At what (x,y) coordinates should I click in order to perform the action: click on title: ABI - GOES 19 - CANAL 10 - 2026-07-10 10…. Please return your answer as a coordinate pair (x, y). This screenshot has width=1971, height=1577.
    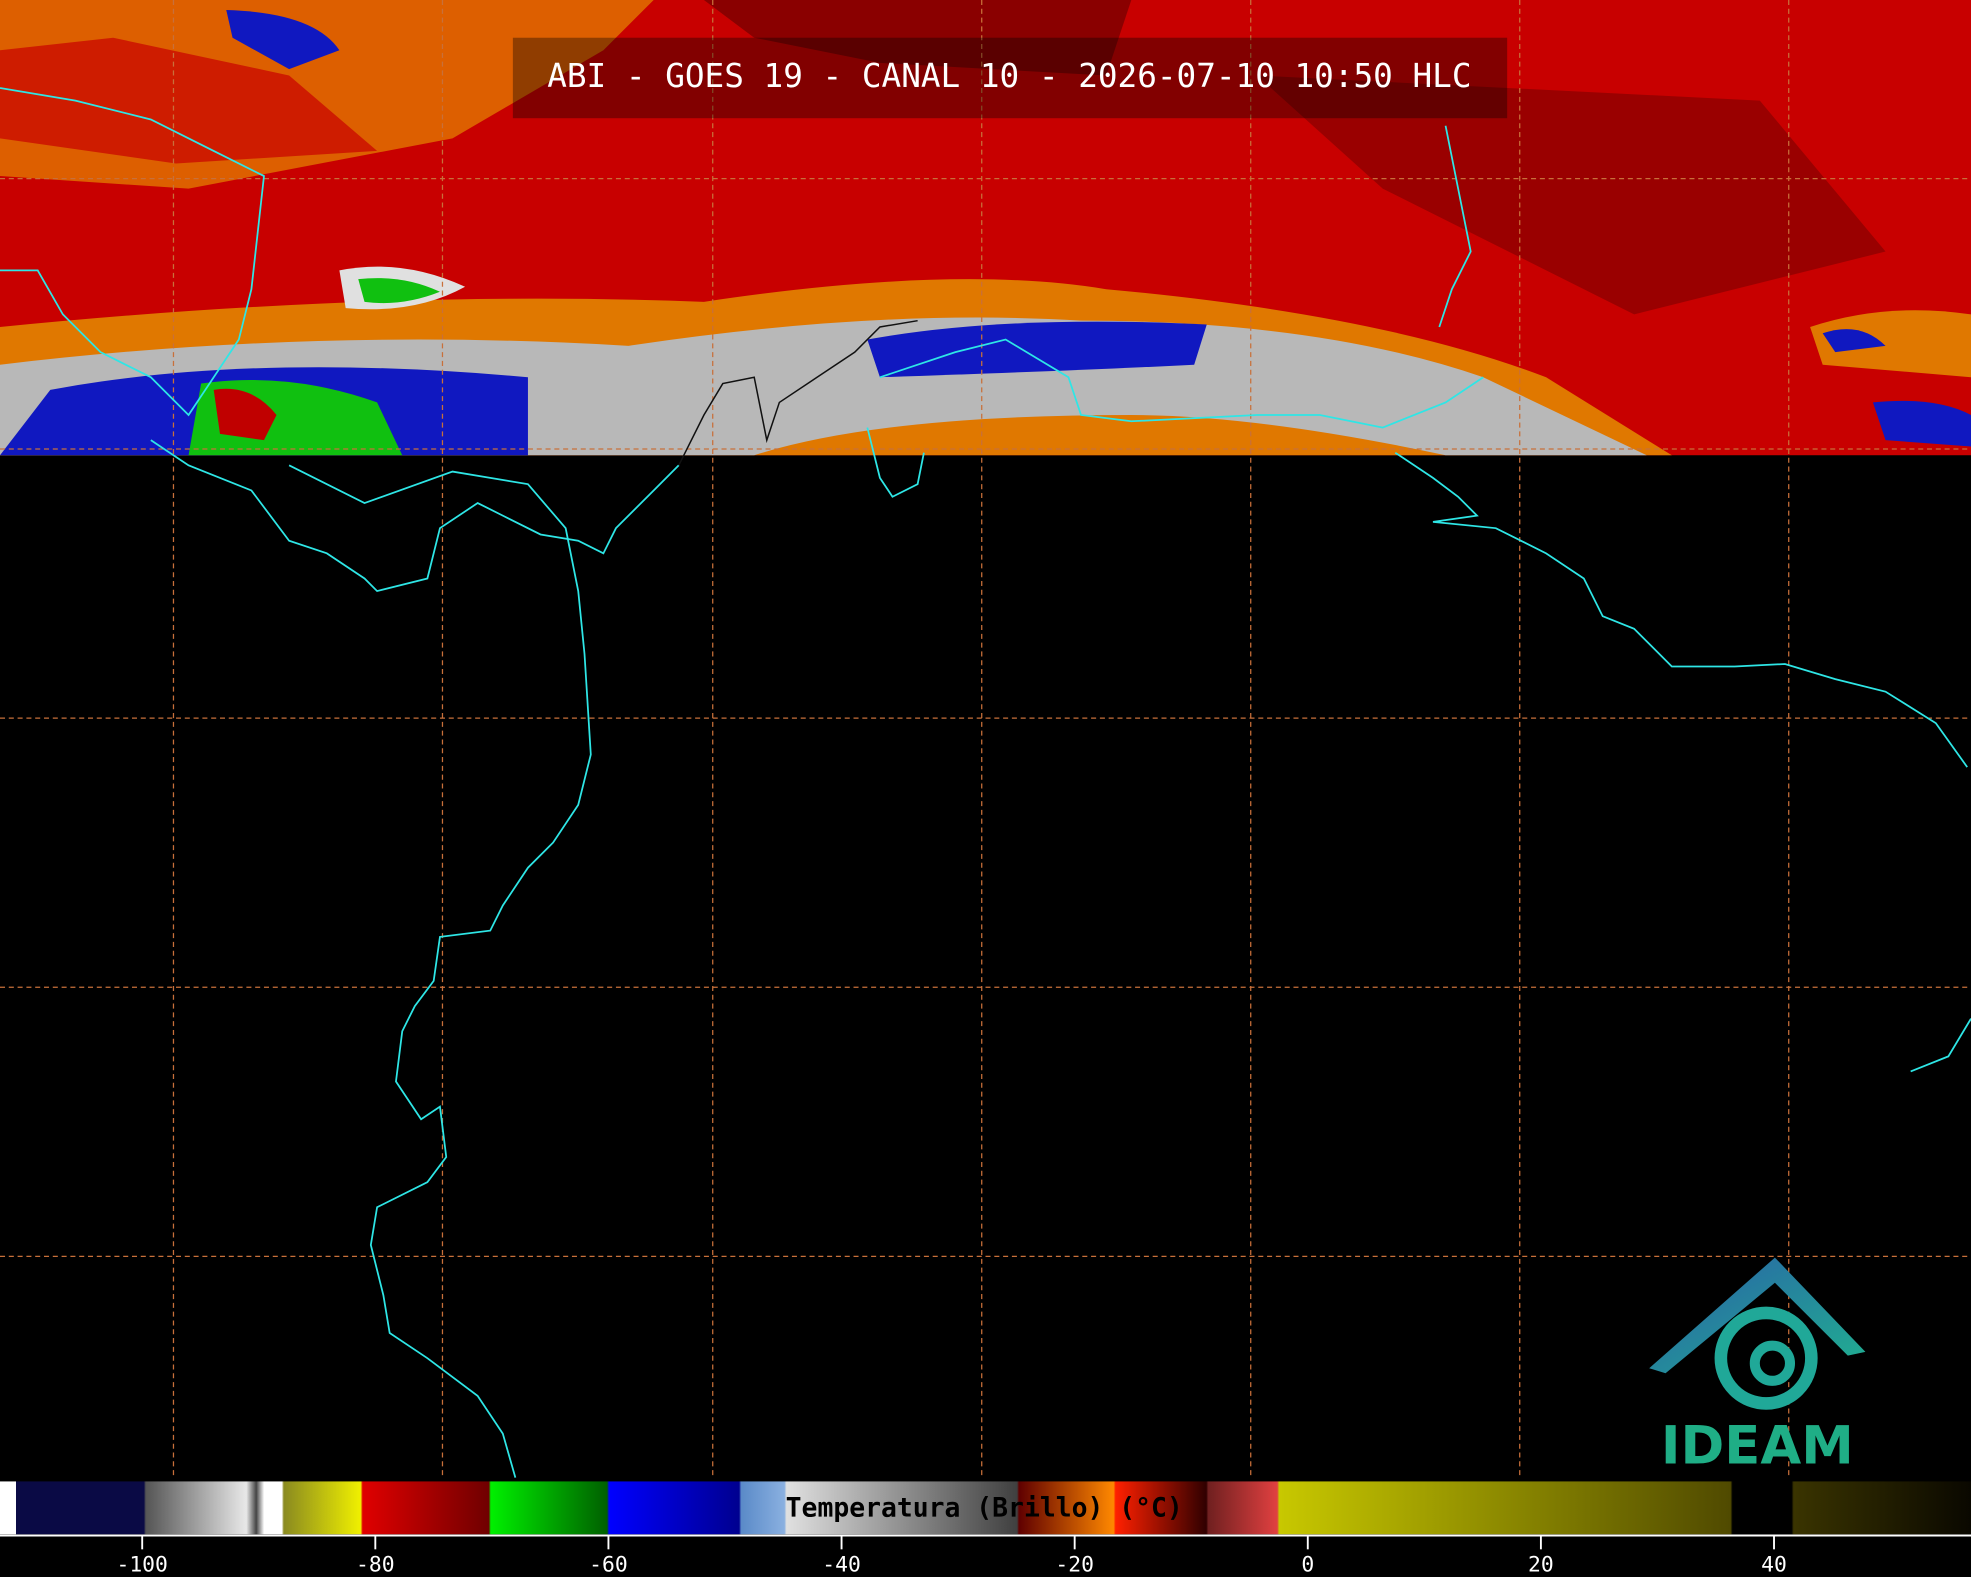
    Looking at the image, I should click on (1009, 76).